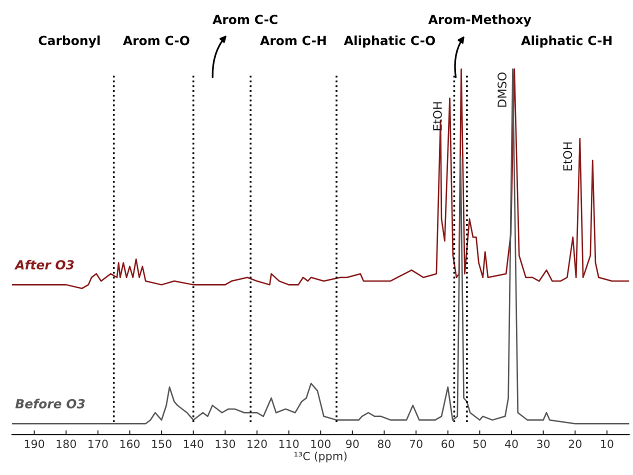 This screenshot has width=633, height=475. Describe the element at coordinates (352, 444) in the screenshot. I see `x-tick-label: 90` at that location.